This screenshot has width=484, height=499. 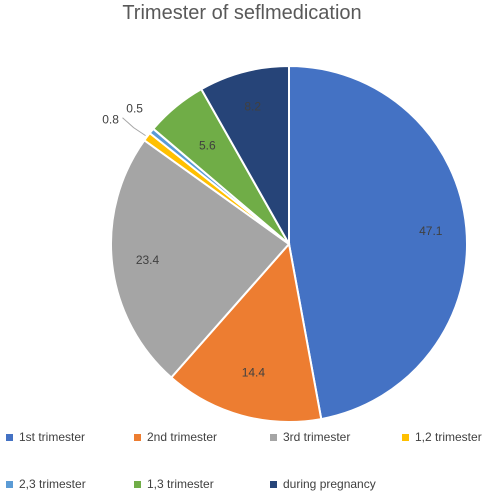 I want to click on chart-title: Trimester of seflmedication, so click(x=242, y=13).